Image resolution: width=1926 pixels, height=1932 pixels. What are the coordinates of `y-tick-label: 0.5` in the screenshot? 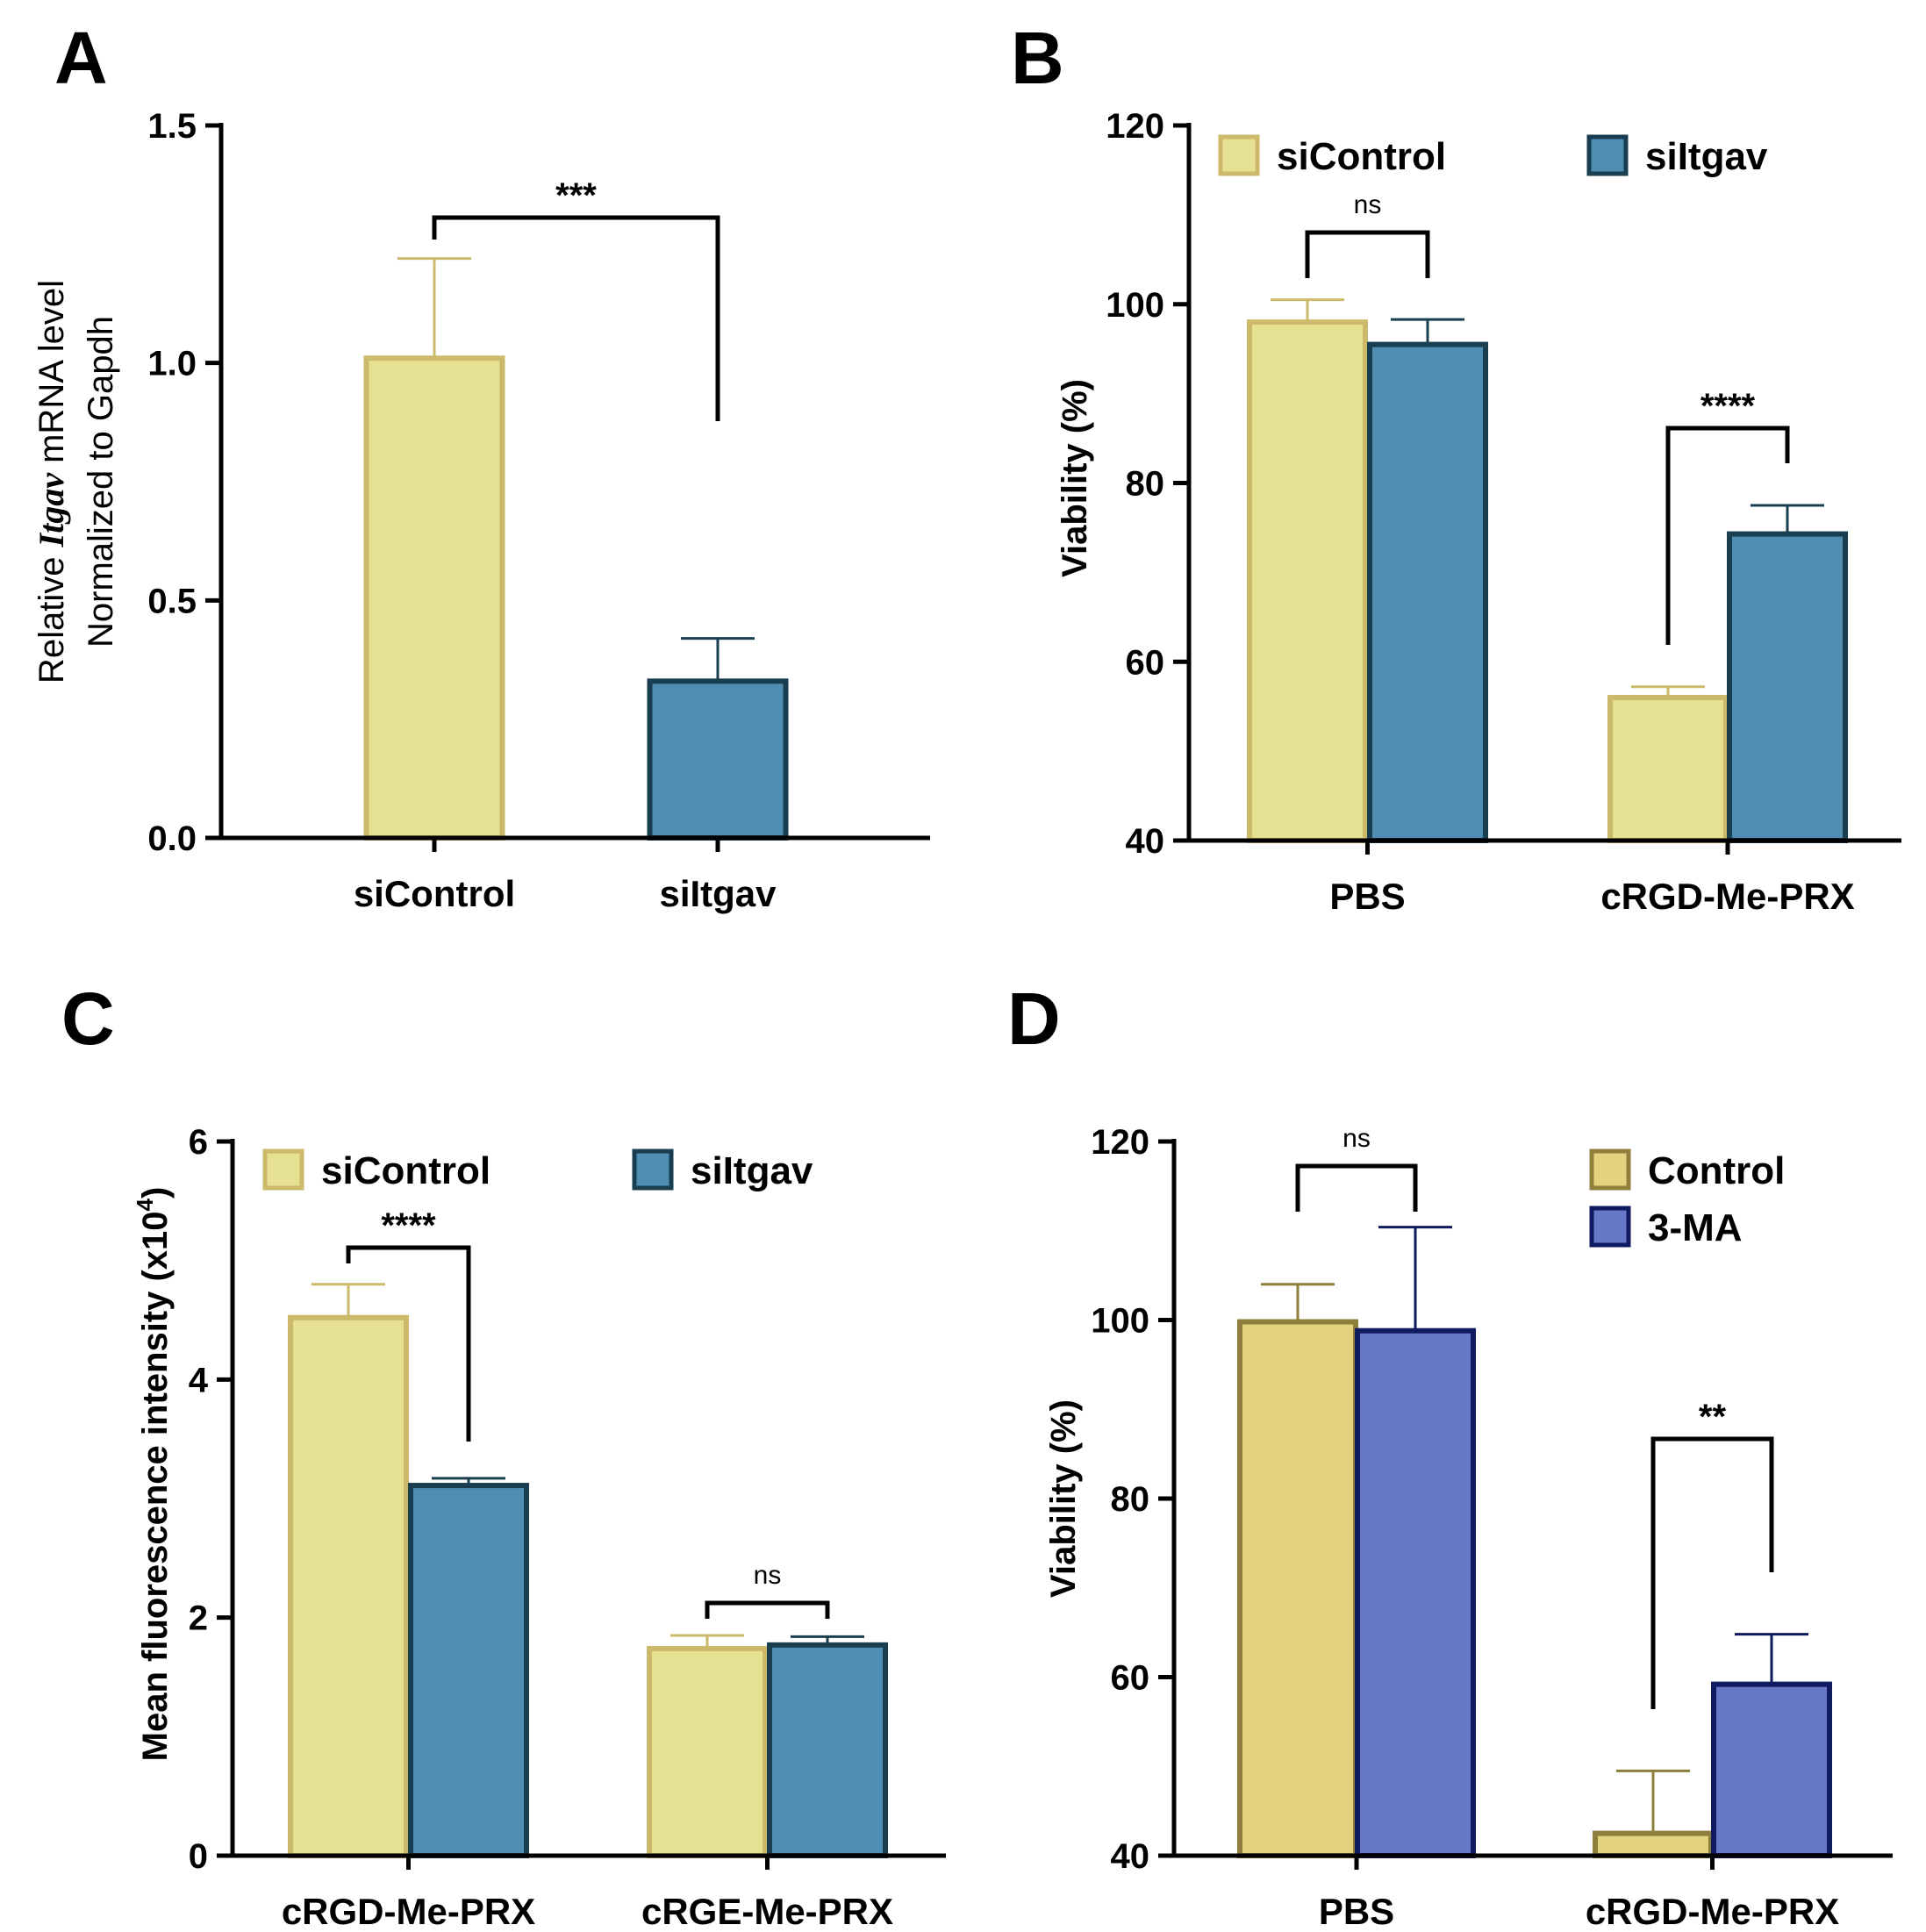 It's located at (172, 601).